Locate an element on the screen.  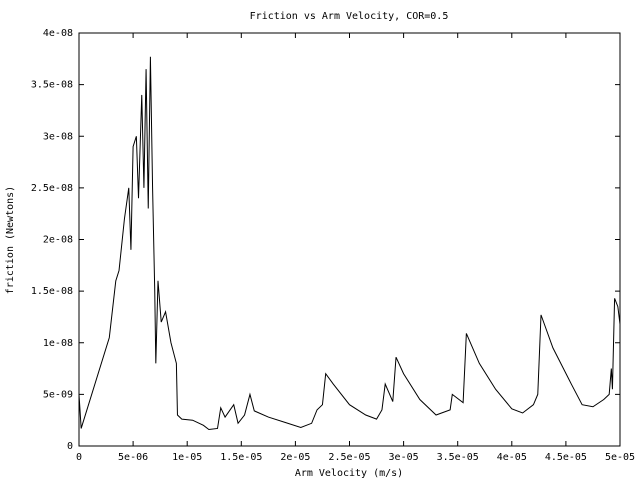
x-axis-label: Arm Velocity (m/s) is located at coordinates (349, 473).